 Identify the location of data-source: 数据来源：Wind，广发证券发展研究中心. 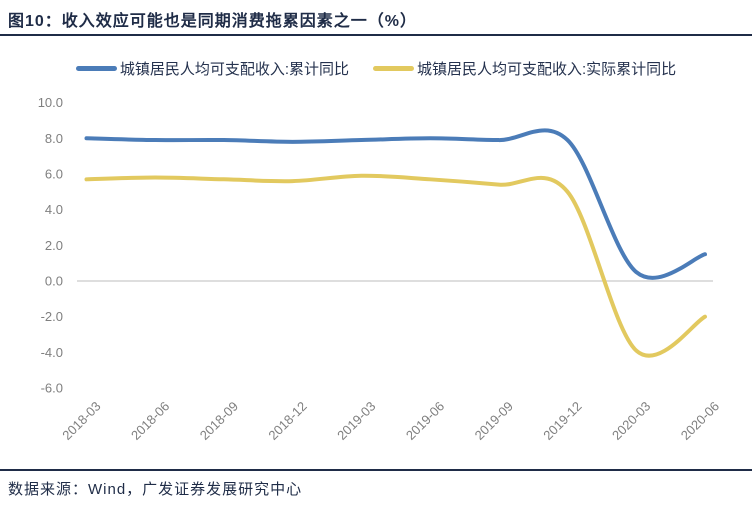
(155, 489).